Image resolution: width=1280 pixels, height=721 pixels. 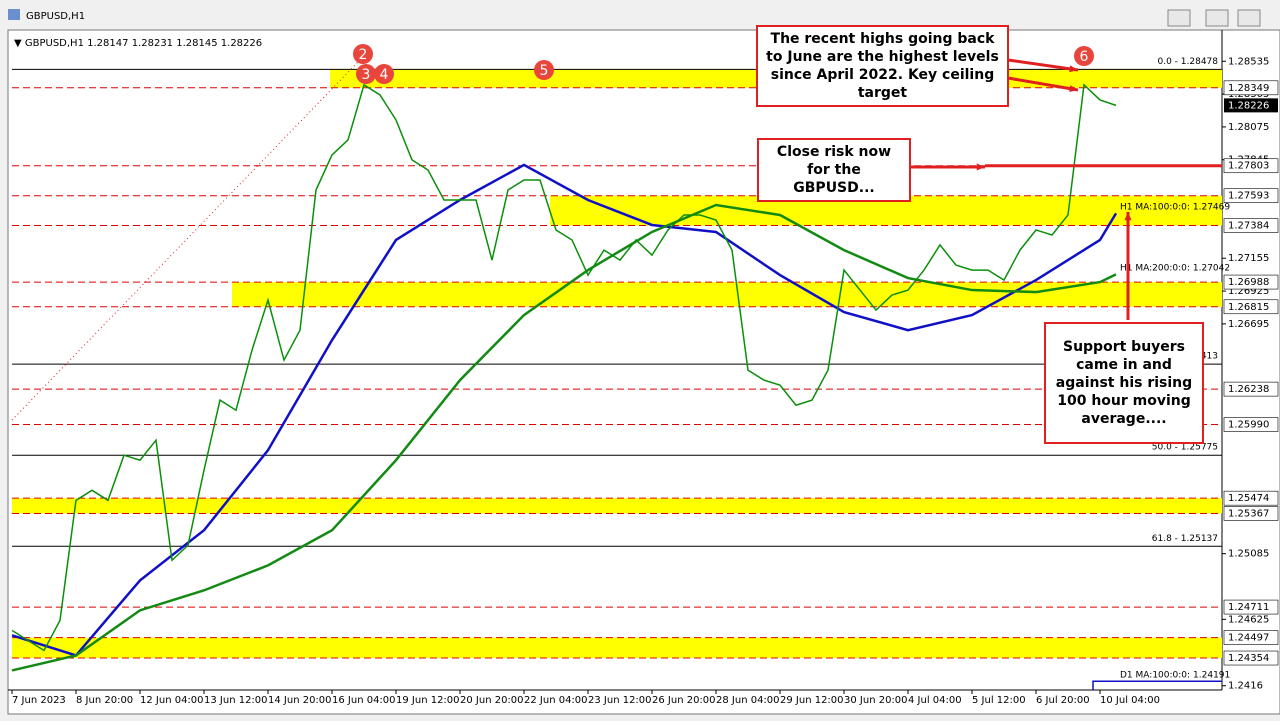 What do you see at coordinates (1155, 207) in the screenshot?
I see `ma-name: H1 MA:100:0:0:` at bounding box center [1155, 207].